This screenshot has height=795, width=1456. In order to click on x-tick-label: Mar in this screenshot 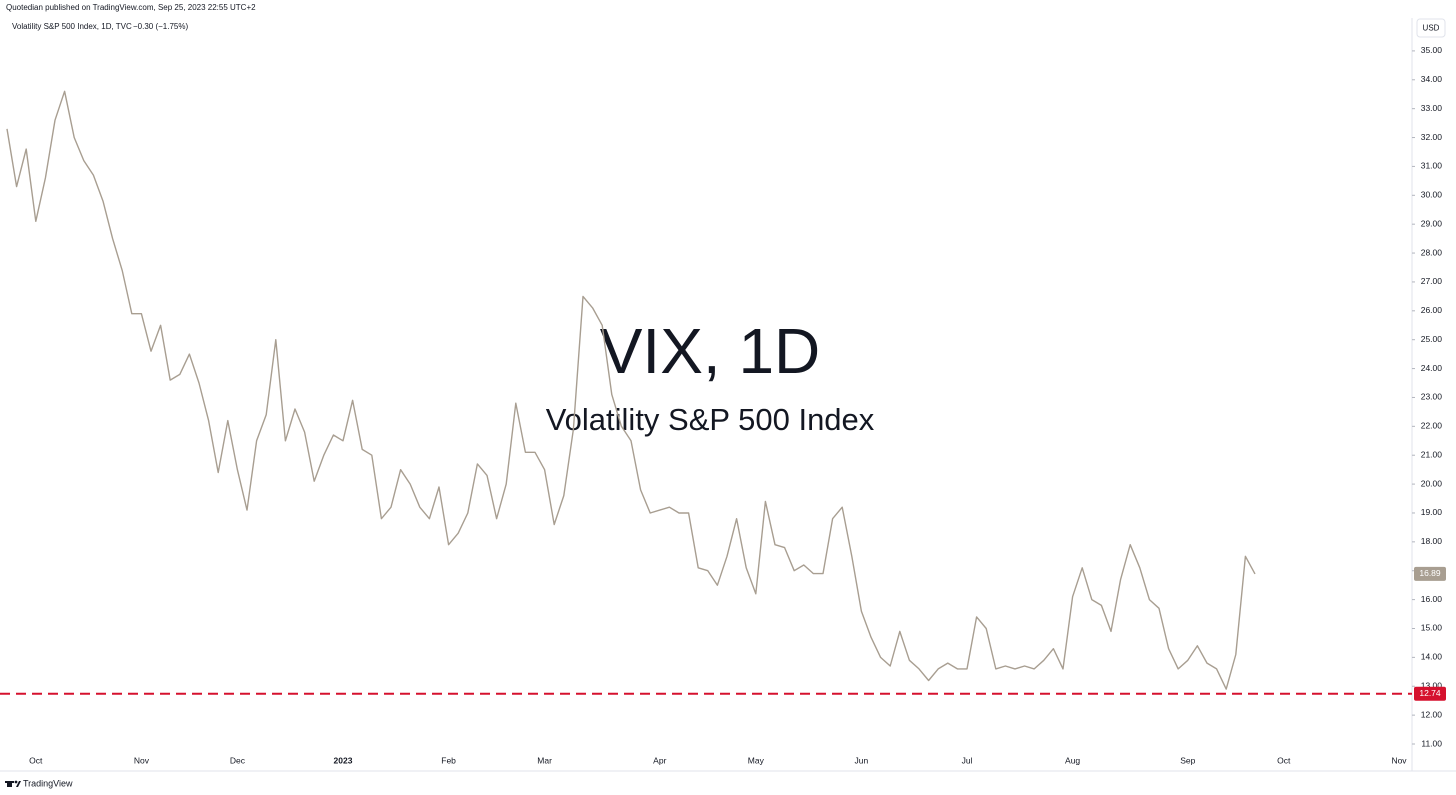, I will do `click(544, 760)`.